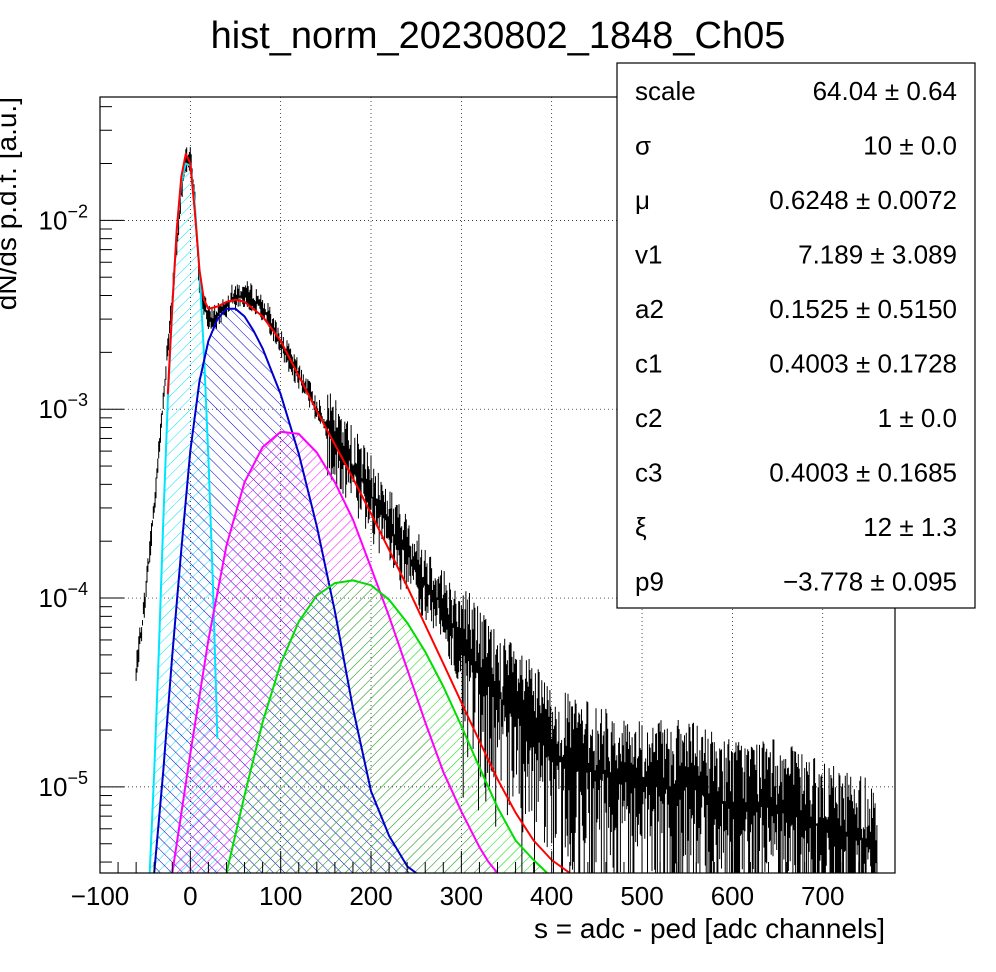  What do you see at coordinates (648, 418) in the screenshot?
I see `stats-param-name: c2` at bounding box center [648, 418].